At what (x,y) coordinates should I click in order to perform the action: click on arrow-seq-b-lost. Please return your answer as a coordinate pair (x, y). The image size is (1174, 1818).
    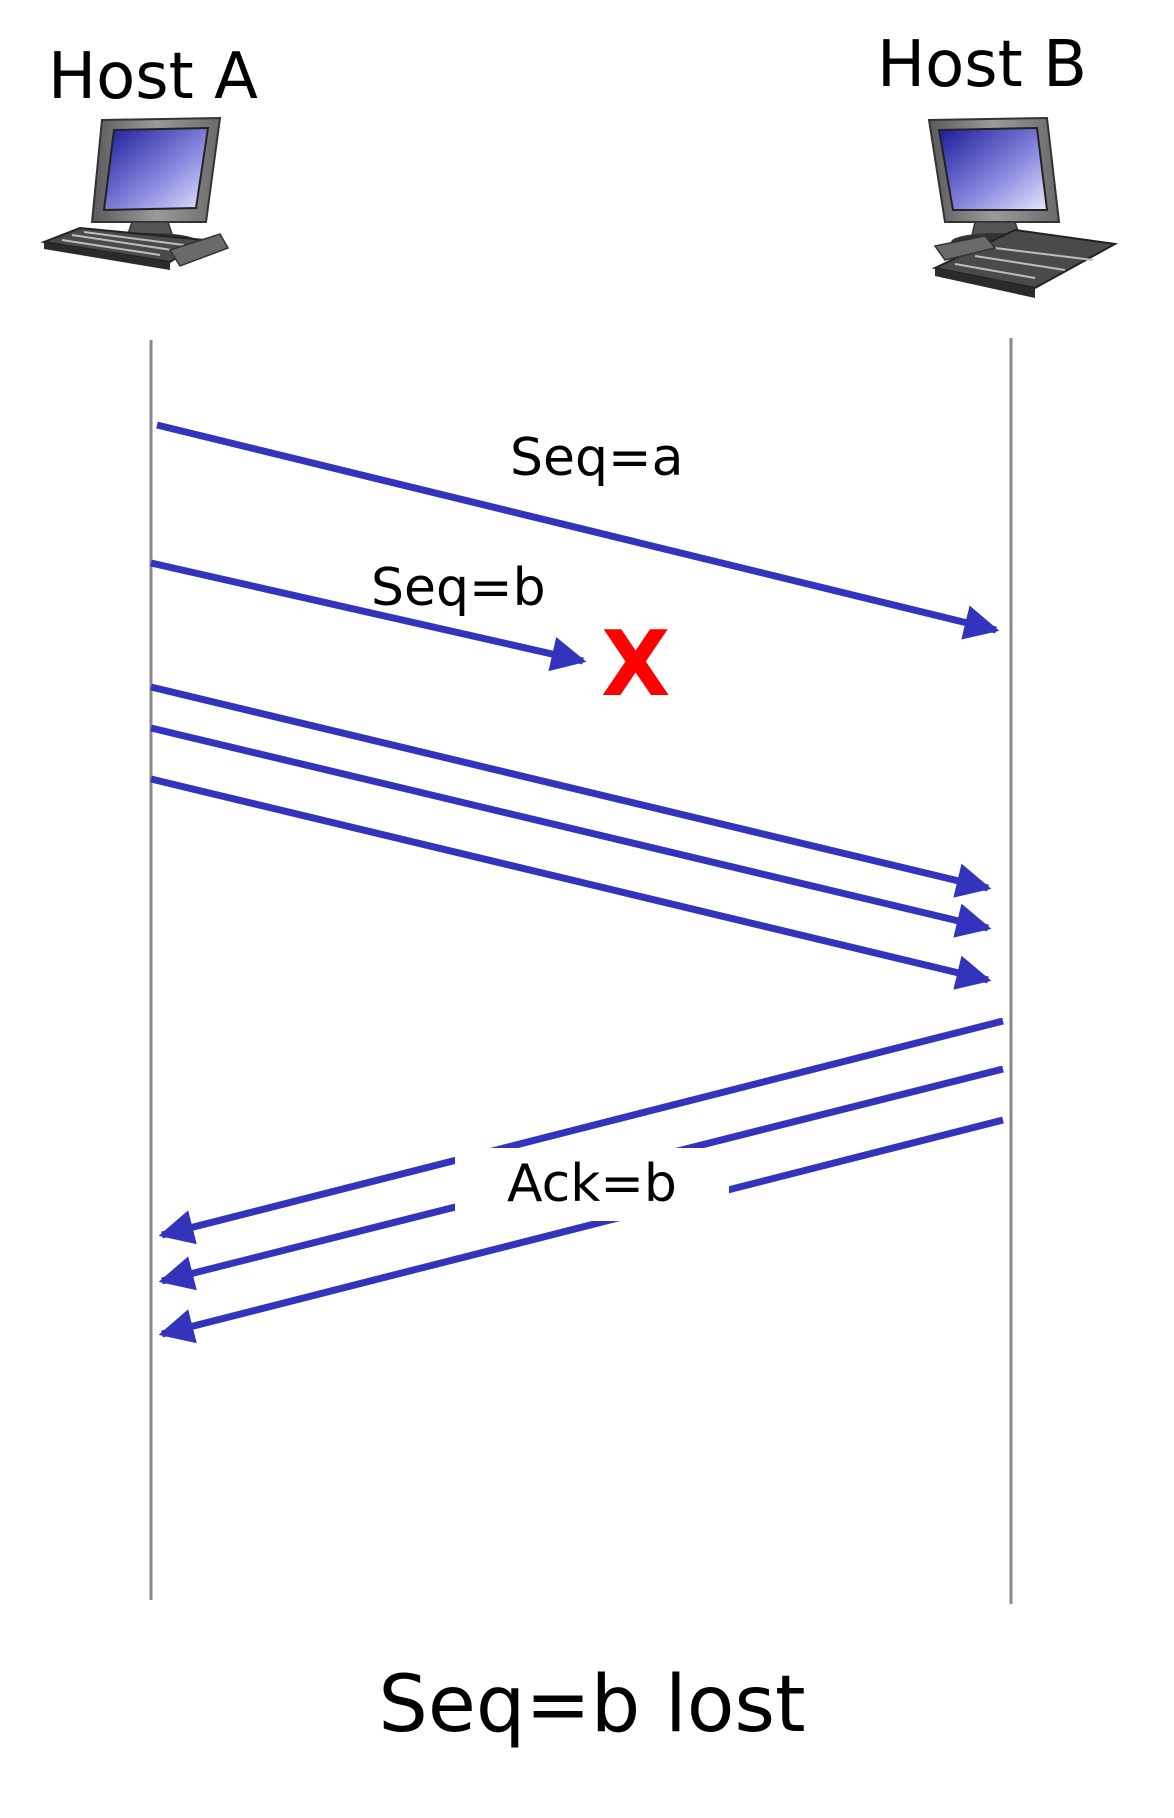
    Looking at the image, I should click on (368, 615).